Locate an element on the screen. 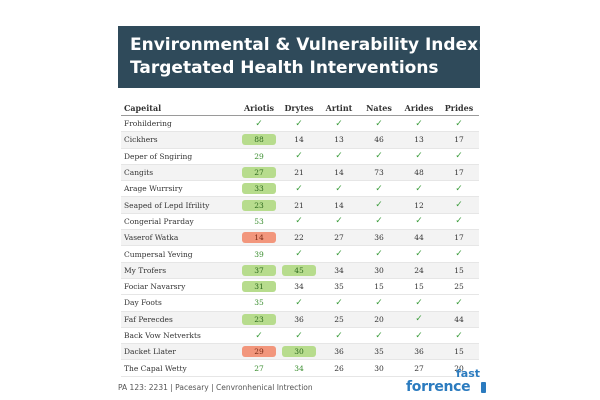  table-cell: 48 is located at coordinates (419, 173).